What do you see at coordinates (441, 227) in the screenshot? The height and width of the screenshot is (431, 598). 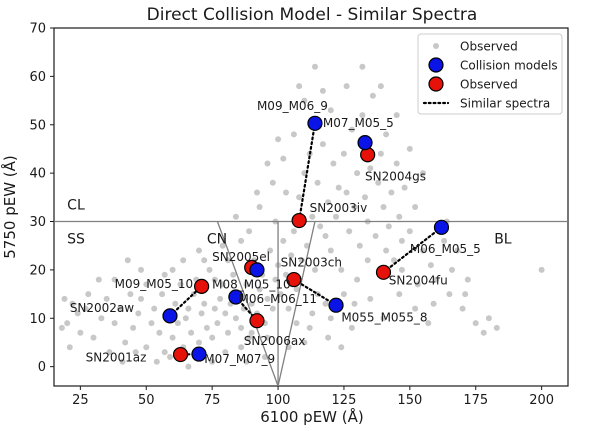 I see `collision-model-marker` at bounding box center [441, 227].